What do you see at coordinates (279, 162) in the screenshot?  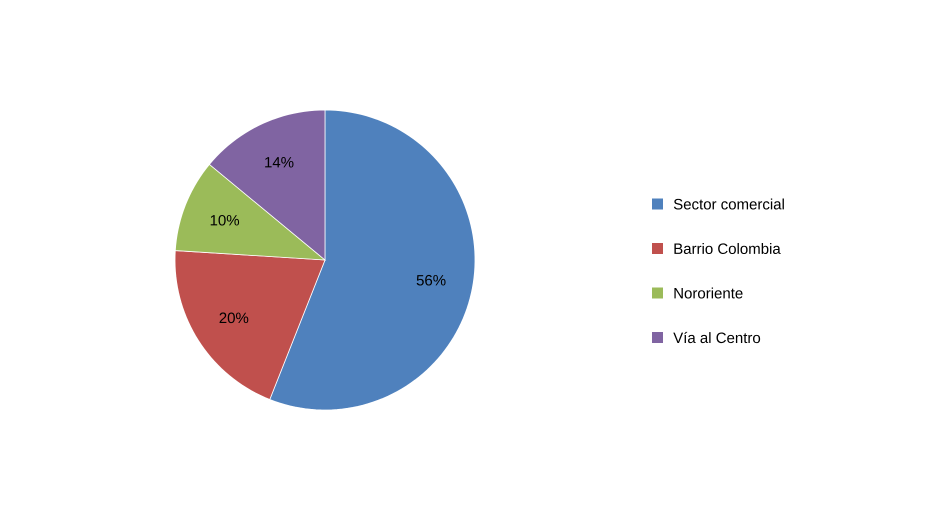 I see `data-label: 14%` at bounding box center [279, 162].